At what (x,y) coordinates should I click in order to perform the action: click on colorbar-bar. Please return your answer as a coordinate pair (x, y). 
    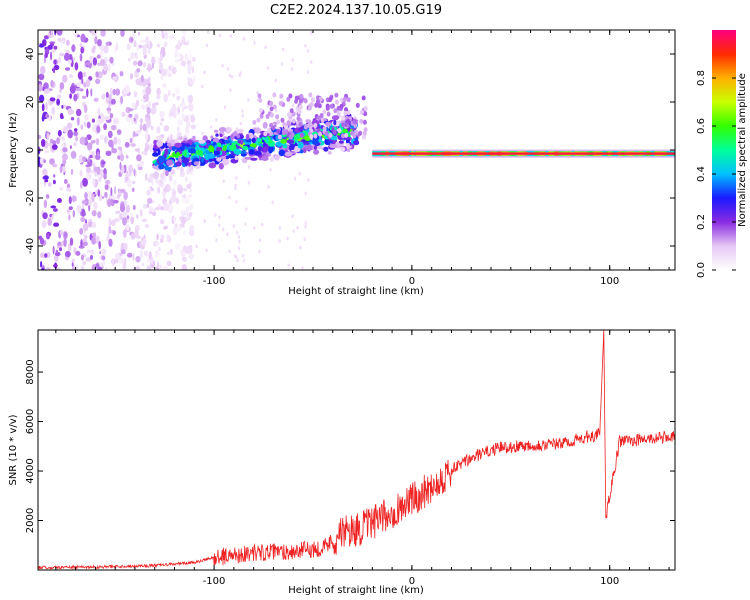
    Looking at the image, I should click on (724, 150).